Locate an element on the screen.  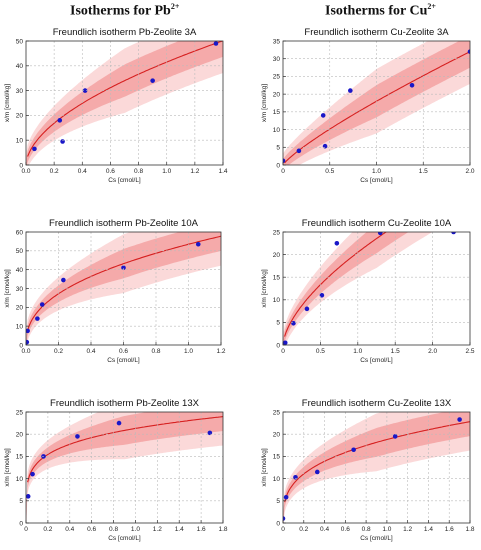
x-tick-label: 1.5 is located at coordinates (395, 351).